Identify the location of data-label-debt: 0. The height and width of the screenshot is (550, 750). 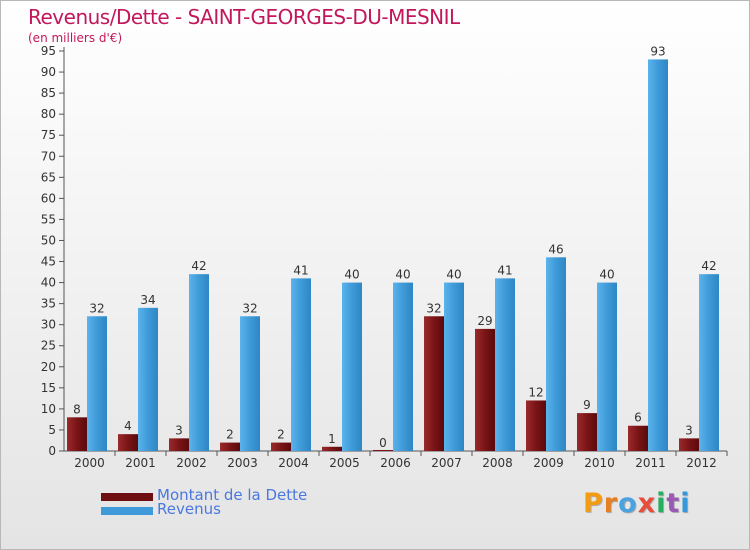
(383, 443).